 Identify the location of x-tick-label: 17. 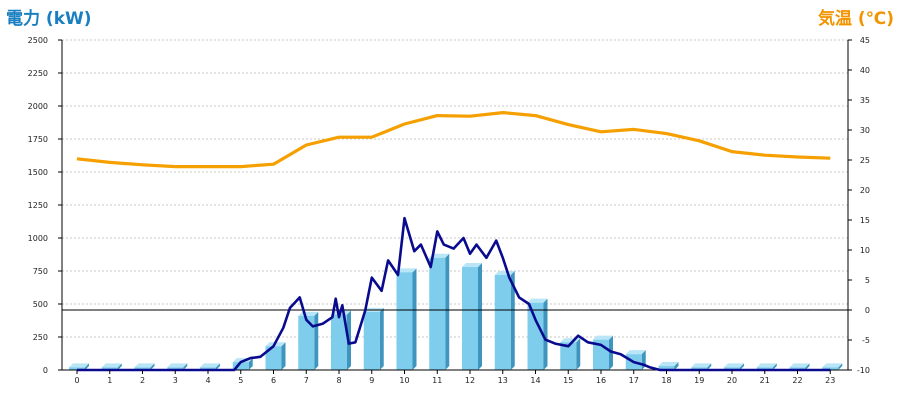
(634, 380).